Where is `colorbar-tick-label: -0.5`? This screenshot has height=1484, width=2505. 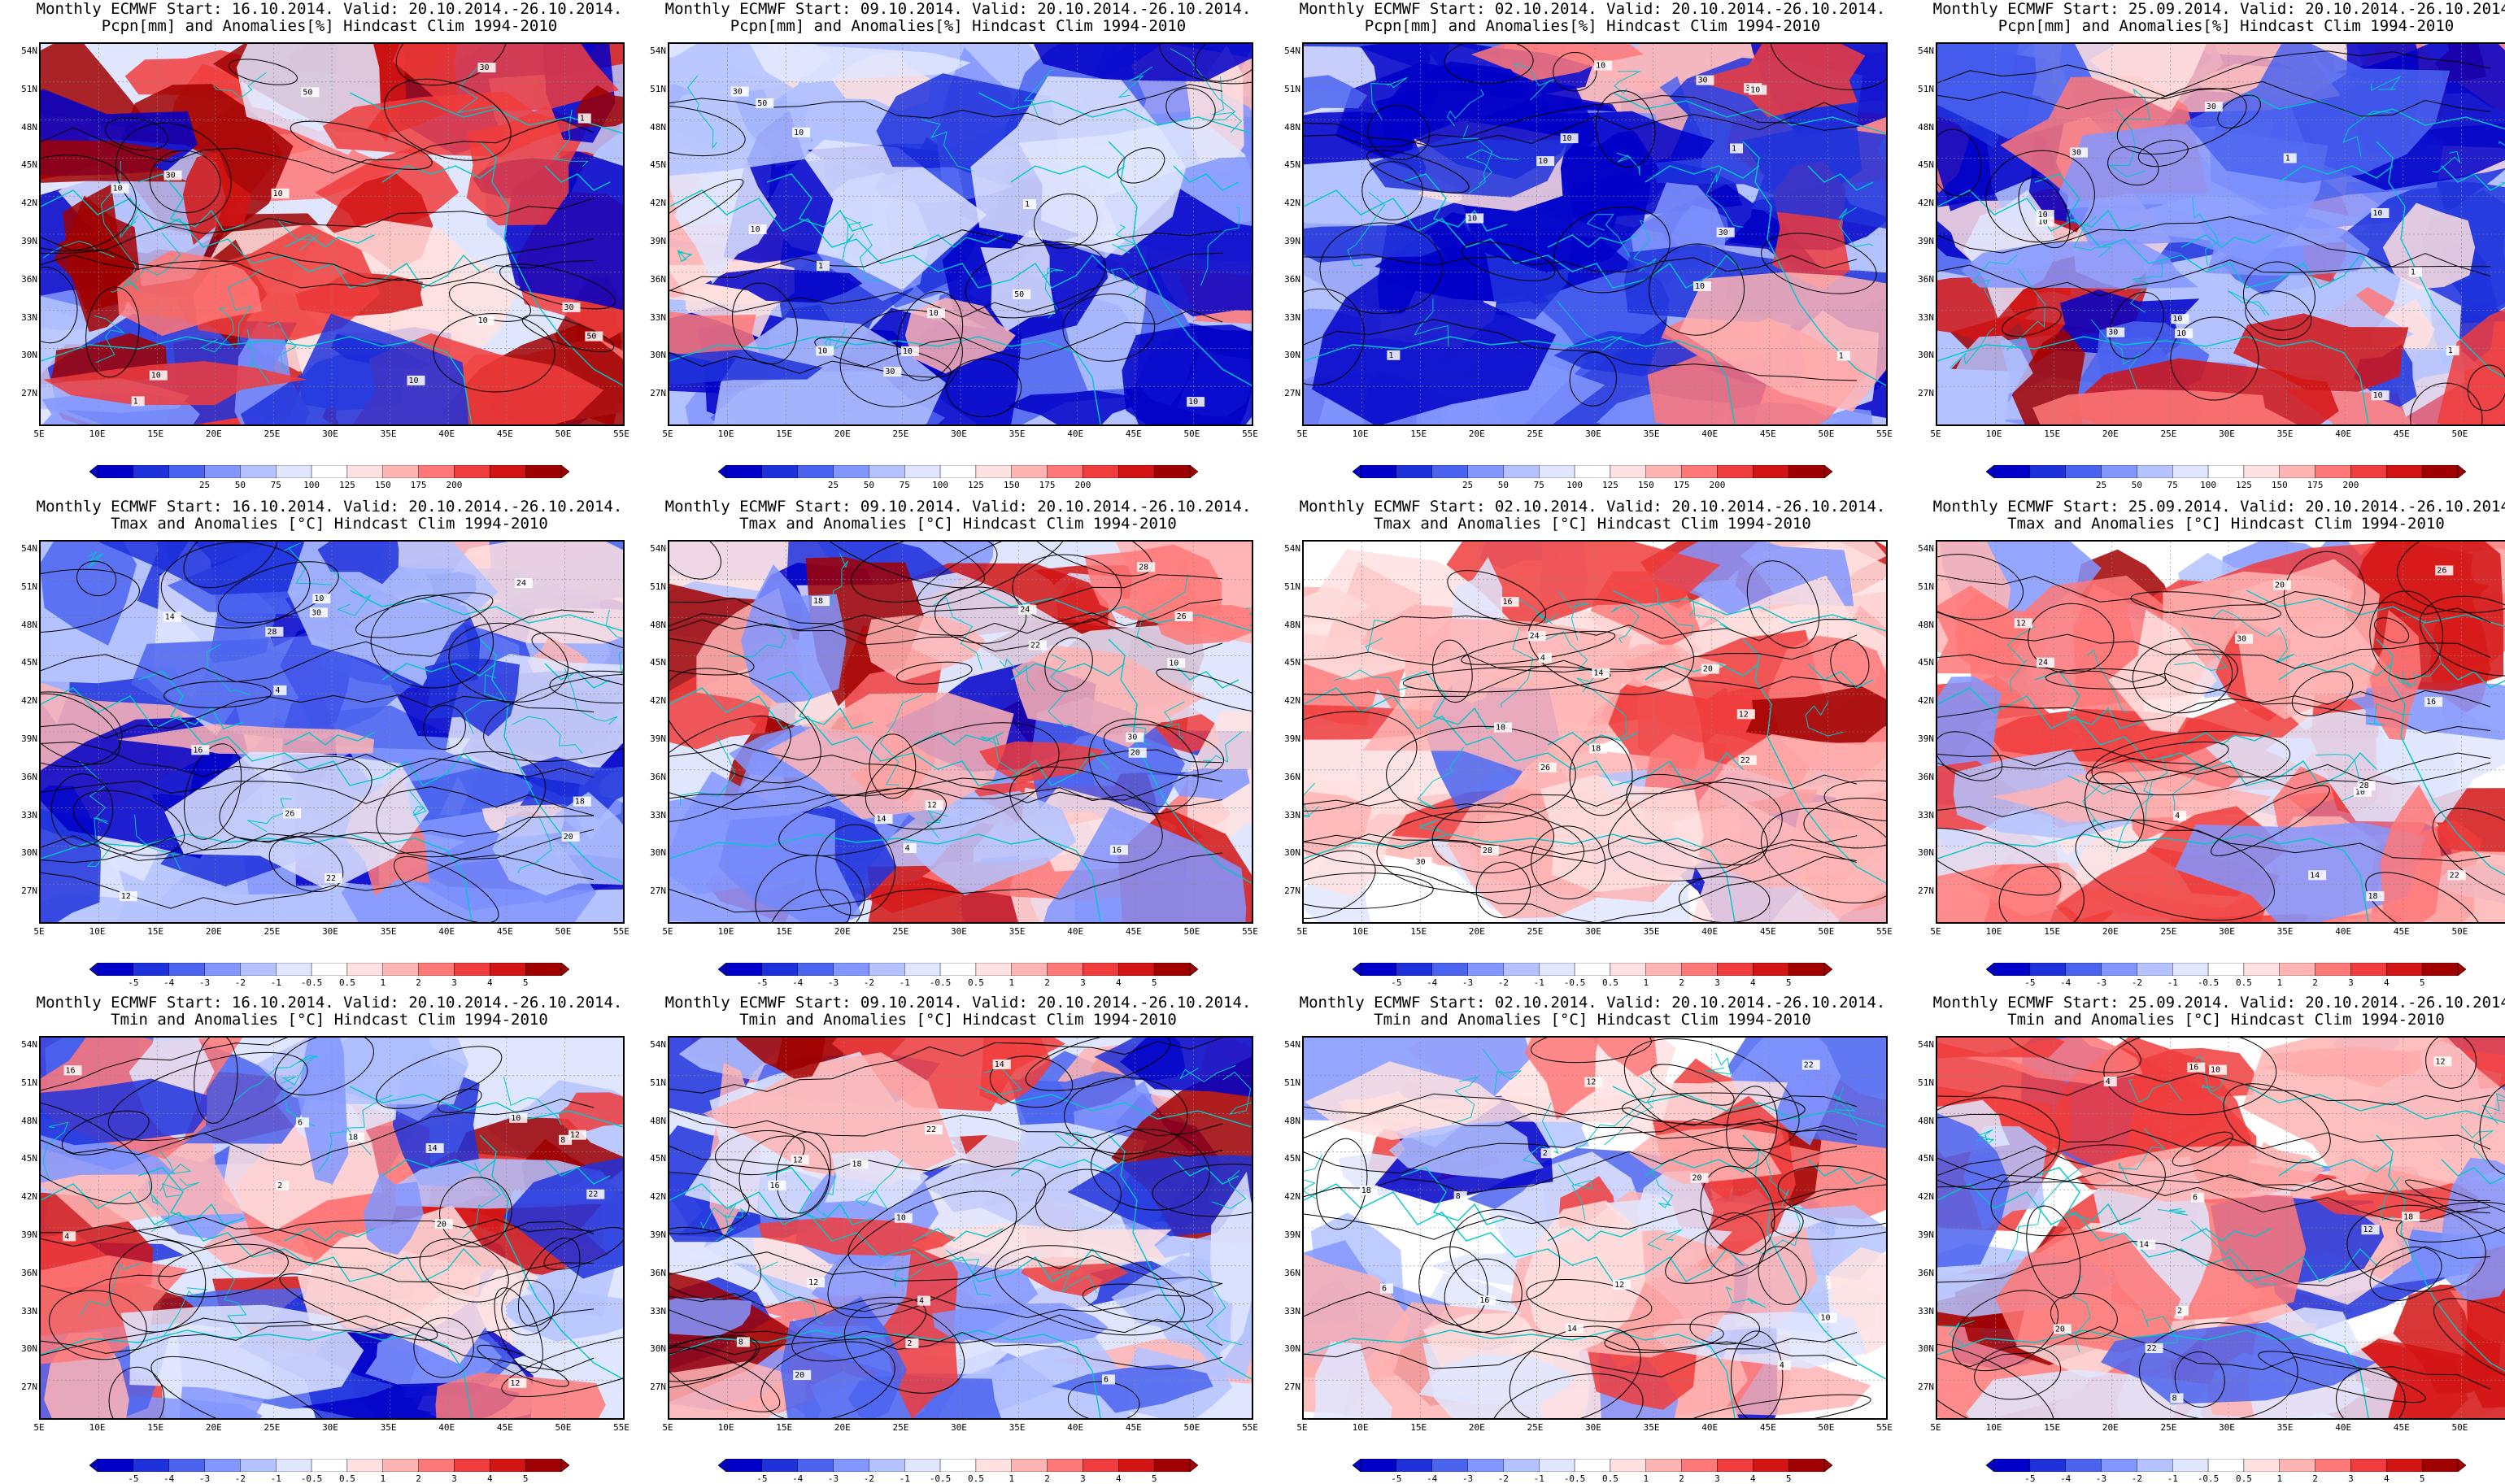 colorbar-tick-label: -0.5 is located at coordinates (2208, 1478).